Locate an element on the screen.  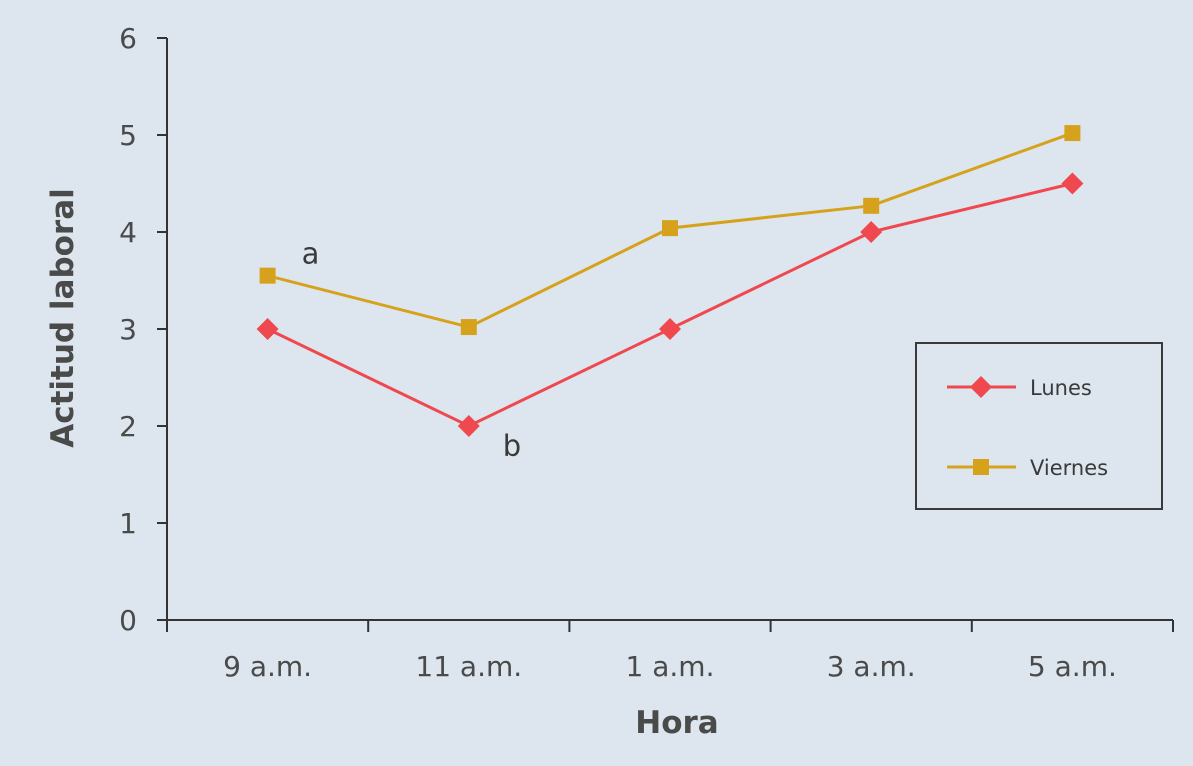
legend-label: Lunes is located at coordinates (1061, 388).